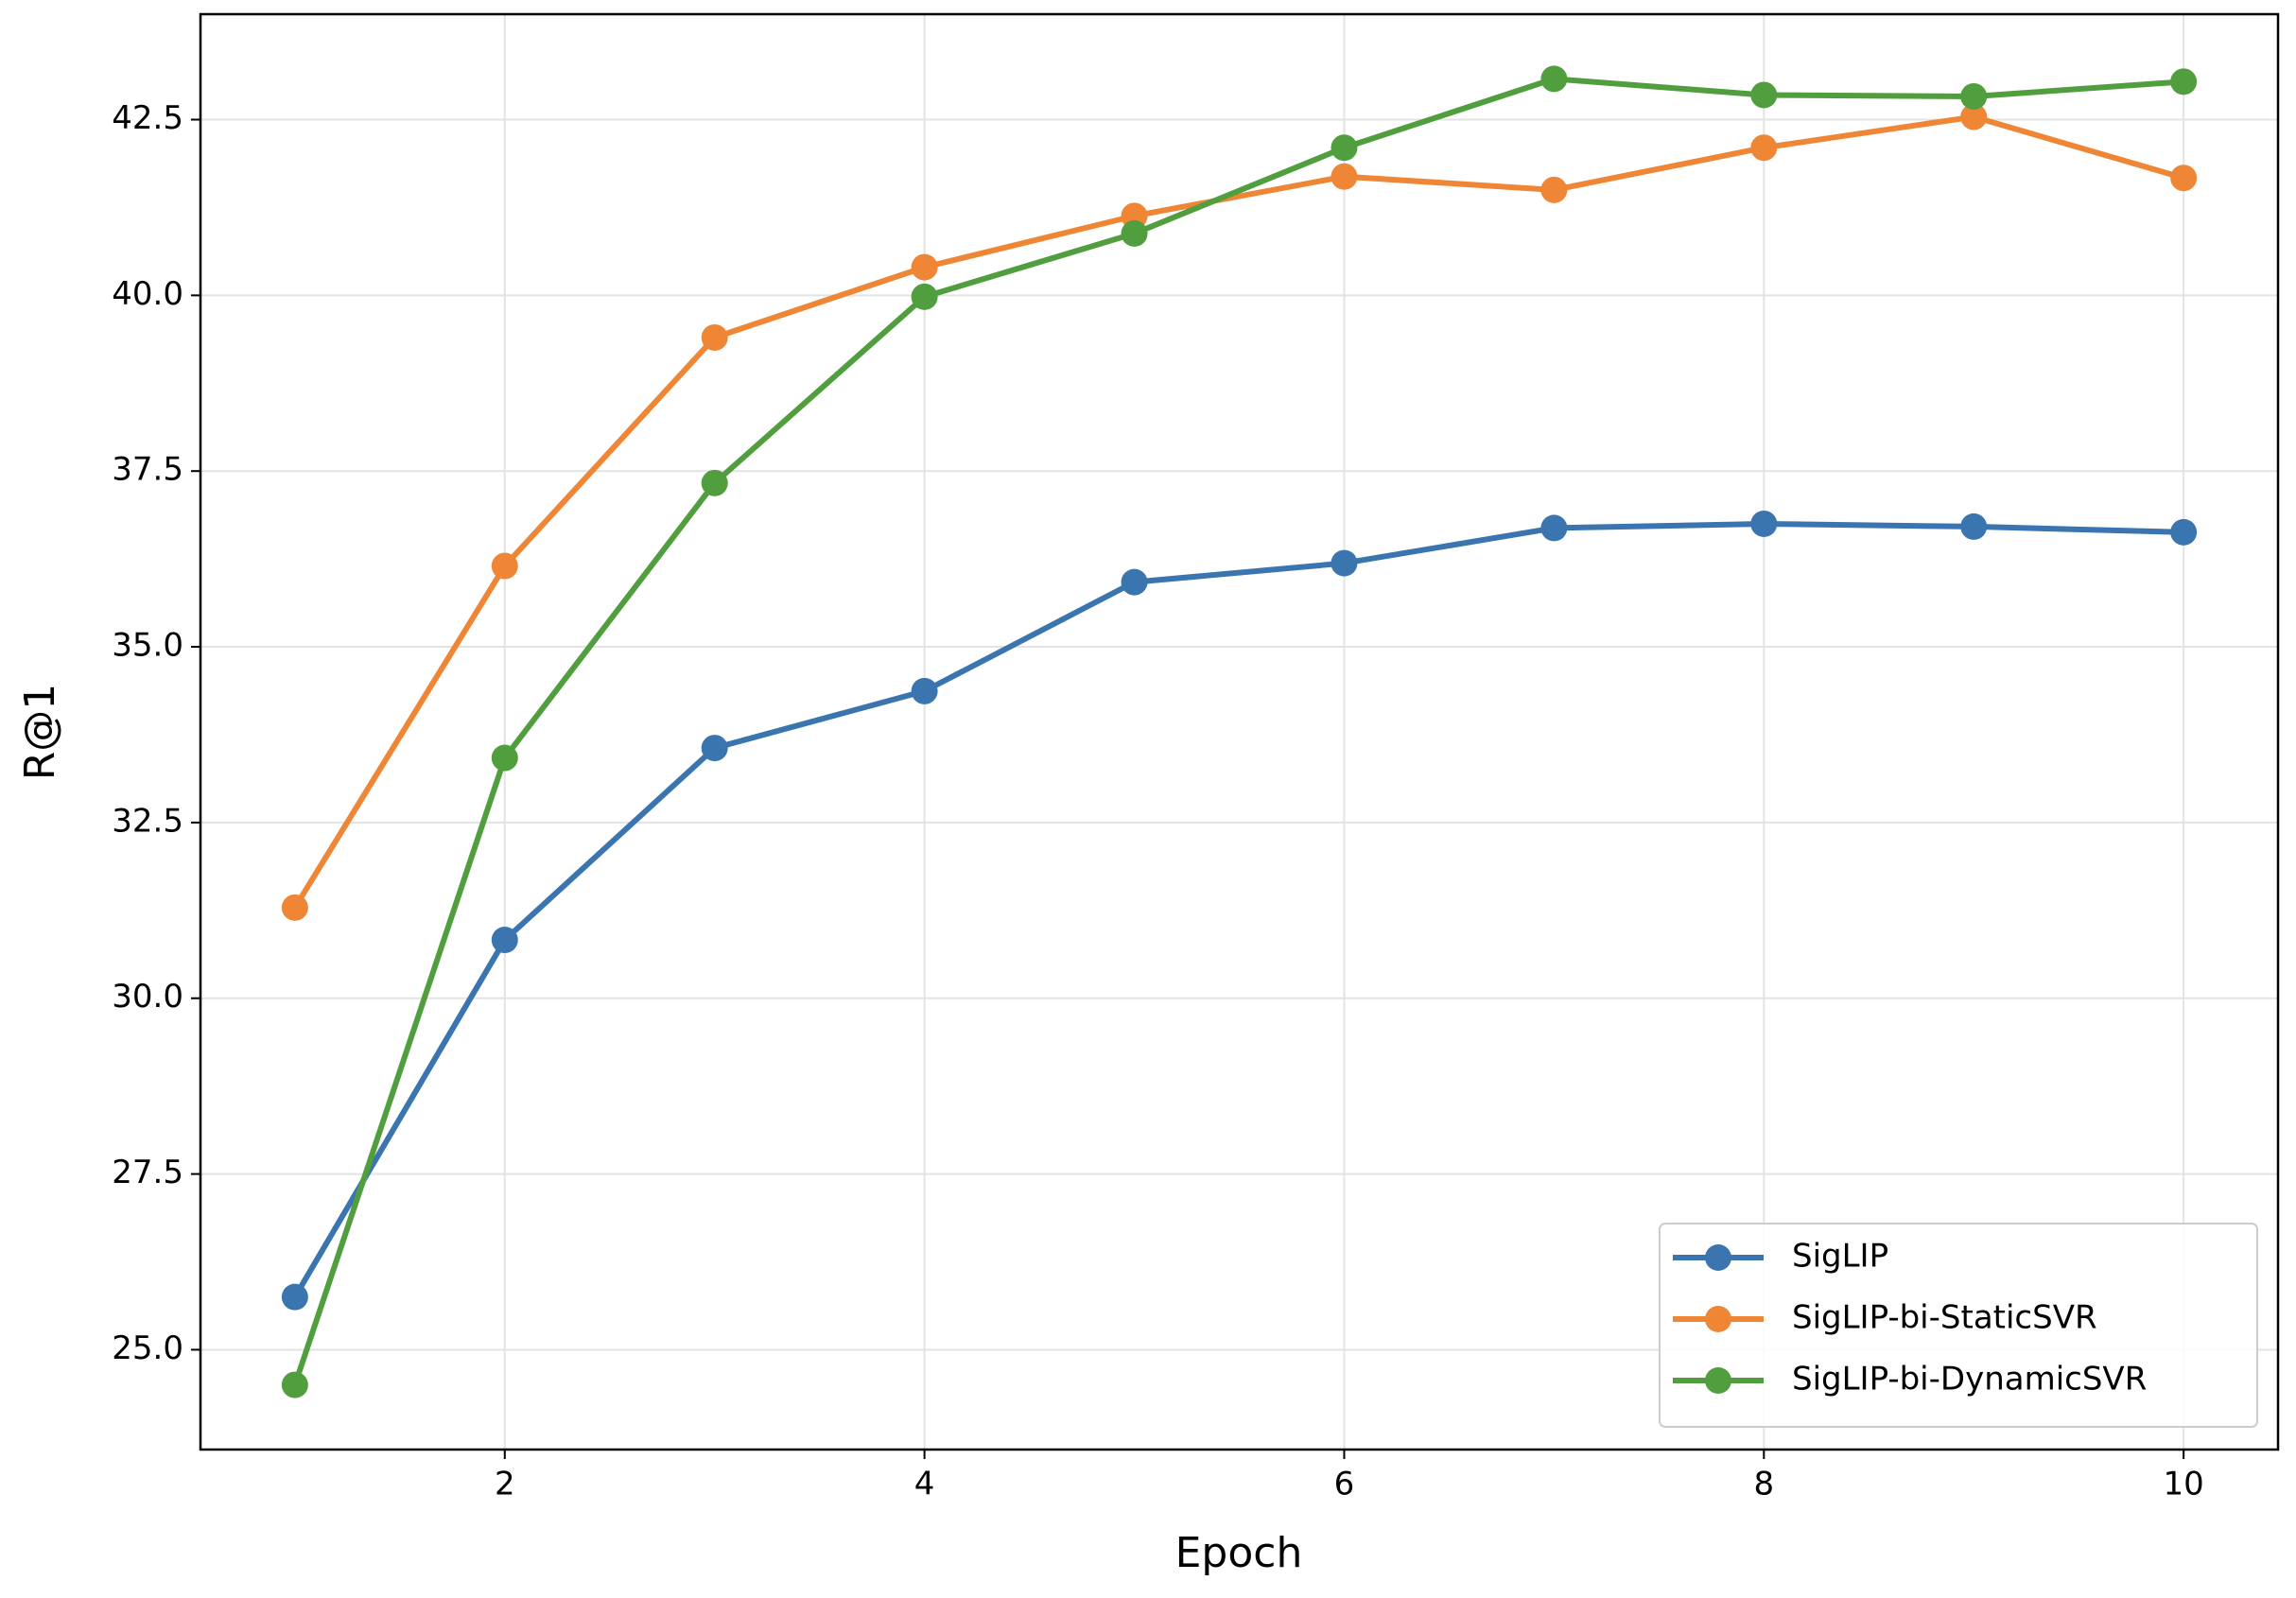  I want to click on x-tick-label: 8, so click(1764, 1484).